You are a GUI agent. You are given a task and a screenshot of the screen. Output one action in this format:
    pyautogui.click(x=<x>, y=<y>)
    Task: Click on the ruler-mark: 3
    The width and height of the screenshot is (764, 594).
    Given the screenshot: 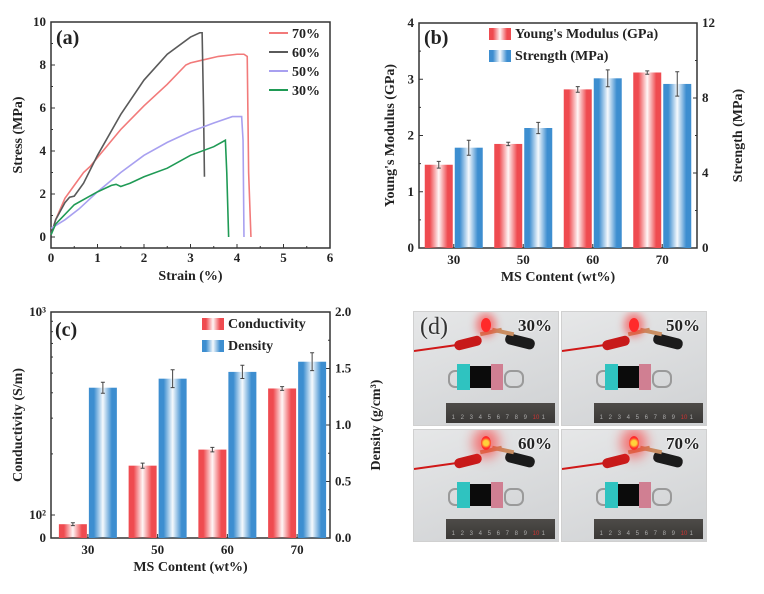 What is the action you would take?
    pyautogui.click(x=619, y=418)
    